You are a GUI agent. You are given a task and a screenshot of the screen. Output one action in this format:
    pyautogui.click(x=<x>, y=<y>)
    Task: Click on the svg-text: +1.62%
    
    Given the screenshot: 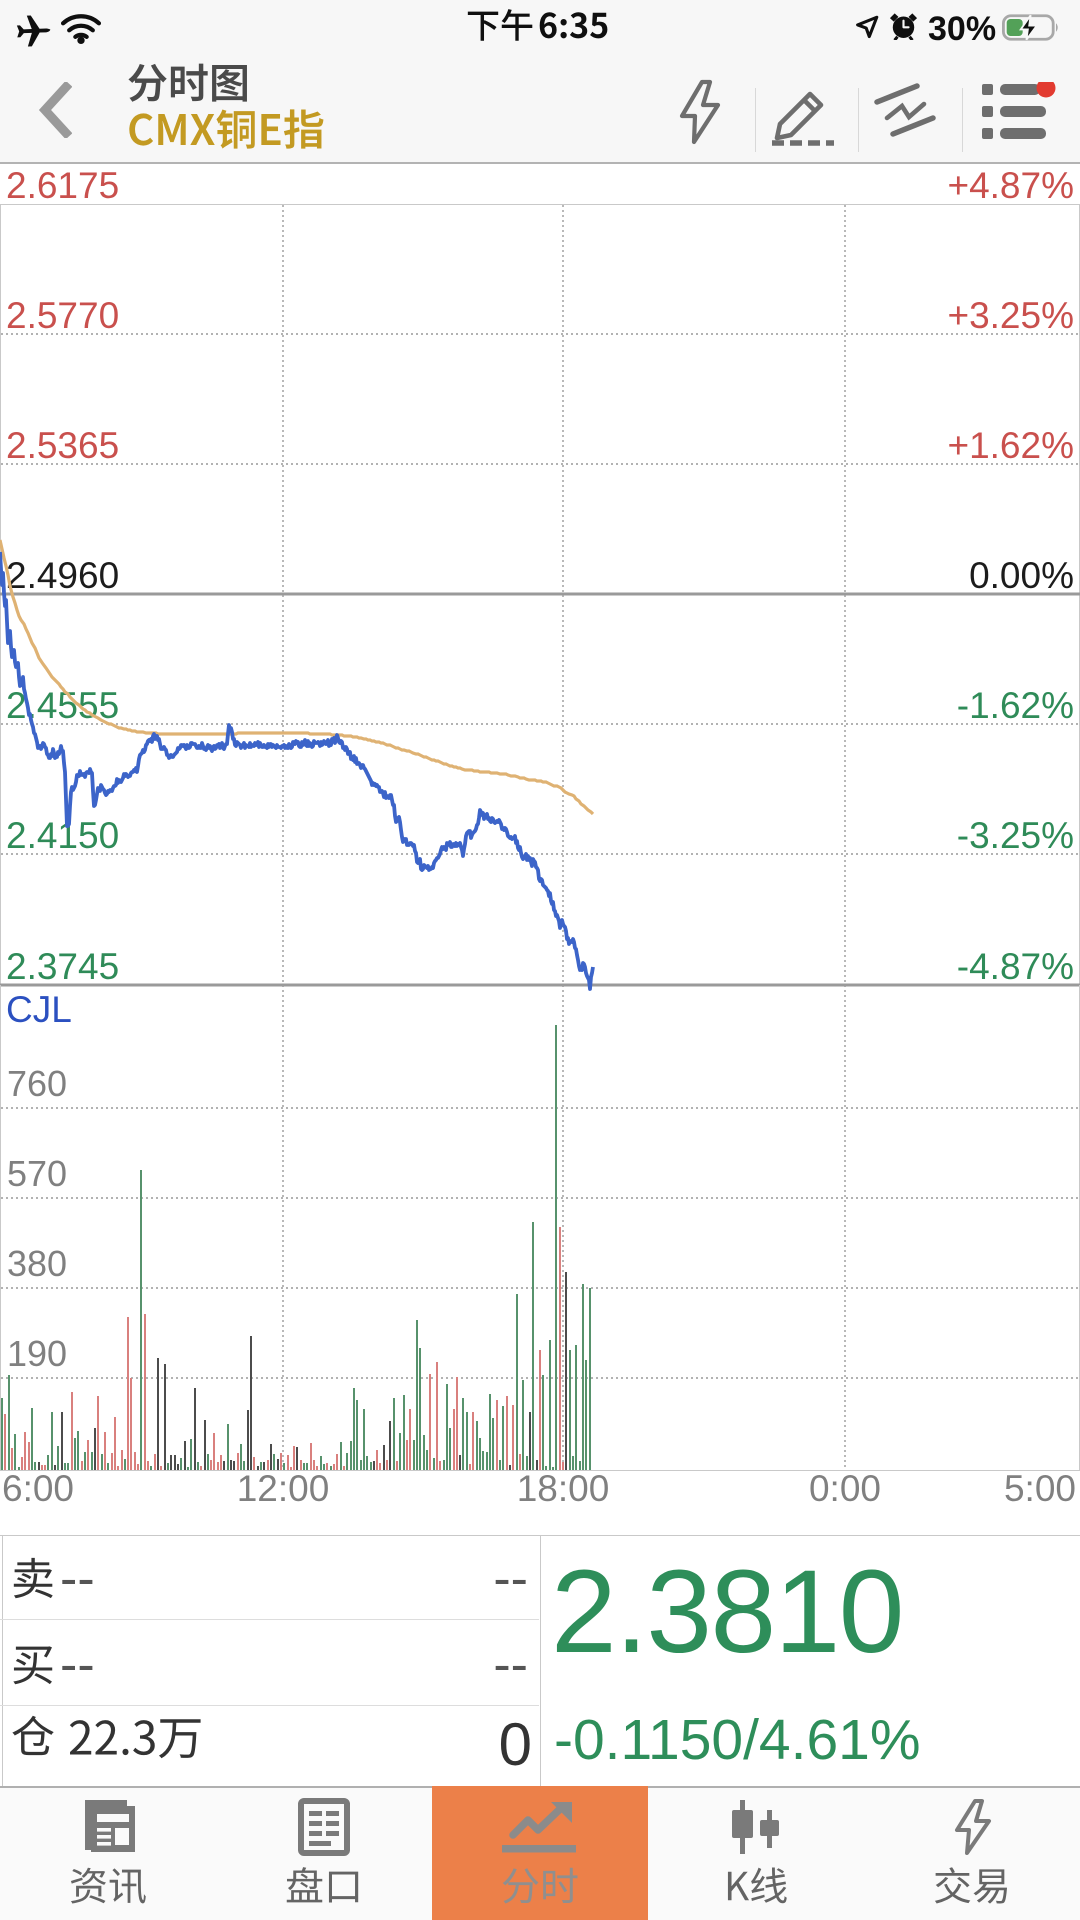 What is the action you would take?
    pyautogui.click(x=1010, y=445)
    